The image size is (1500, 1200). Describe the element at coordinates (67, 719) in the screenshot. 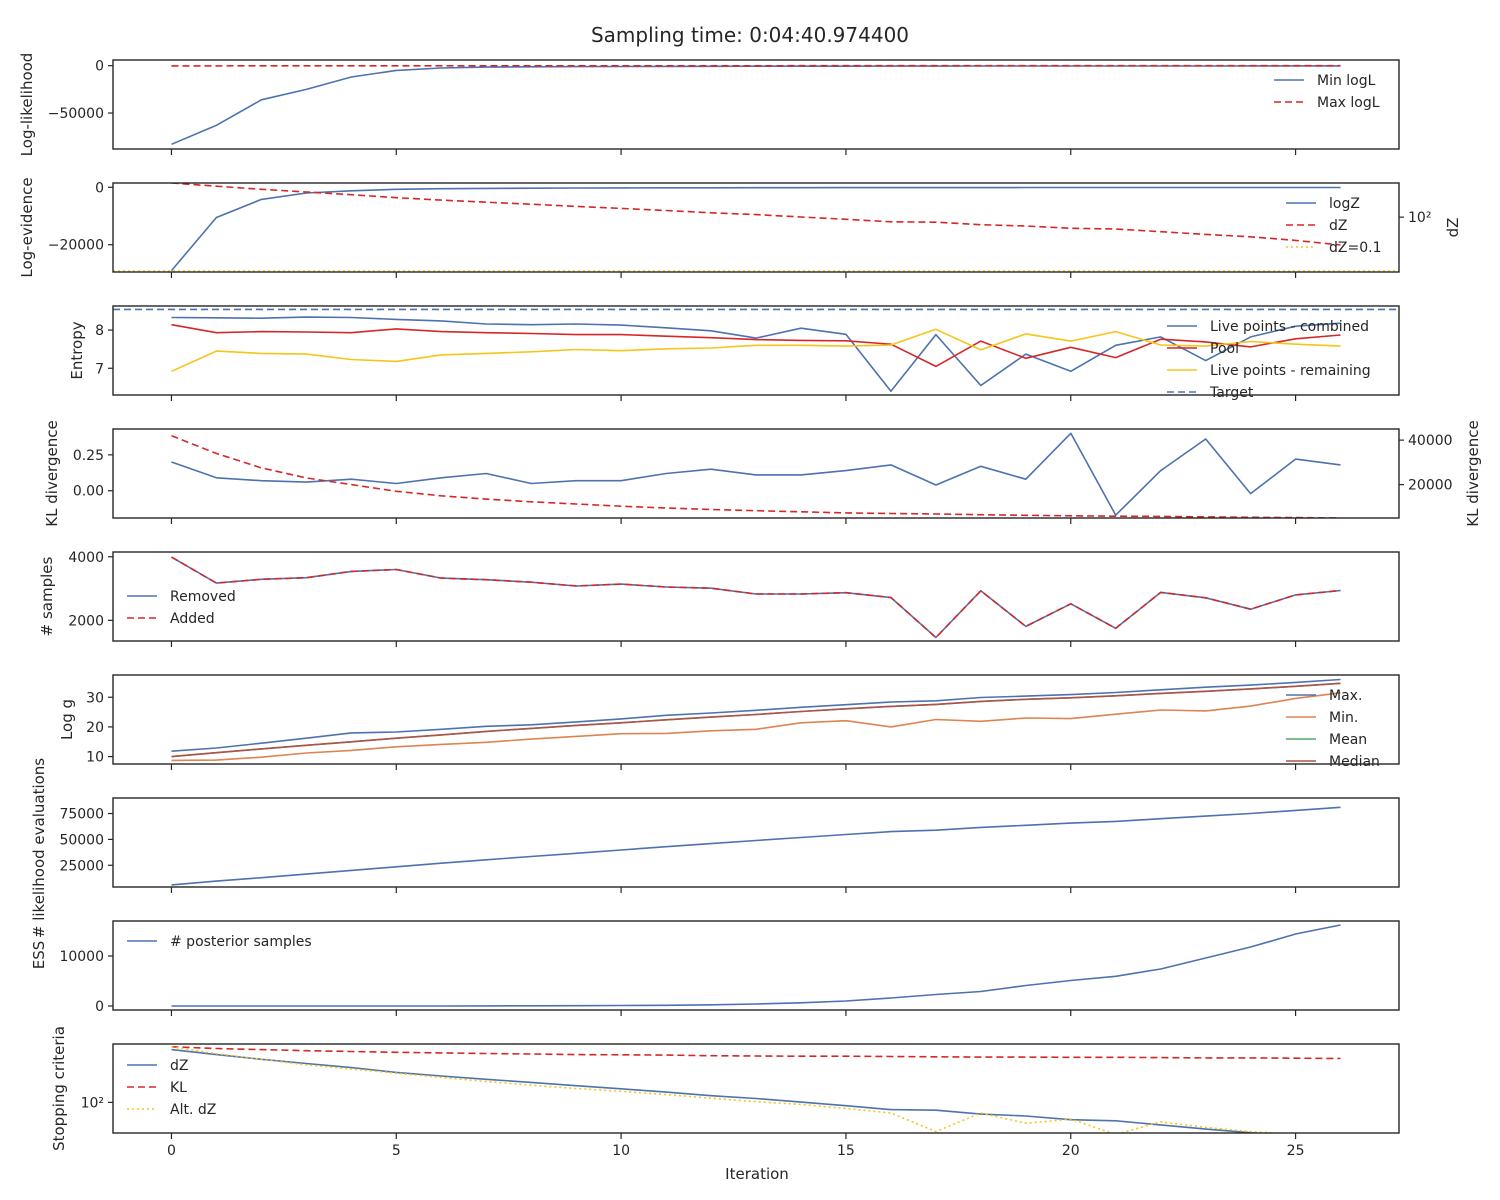

I see `y-axis-label: Log g` at that location.